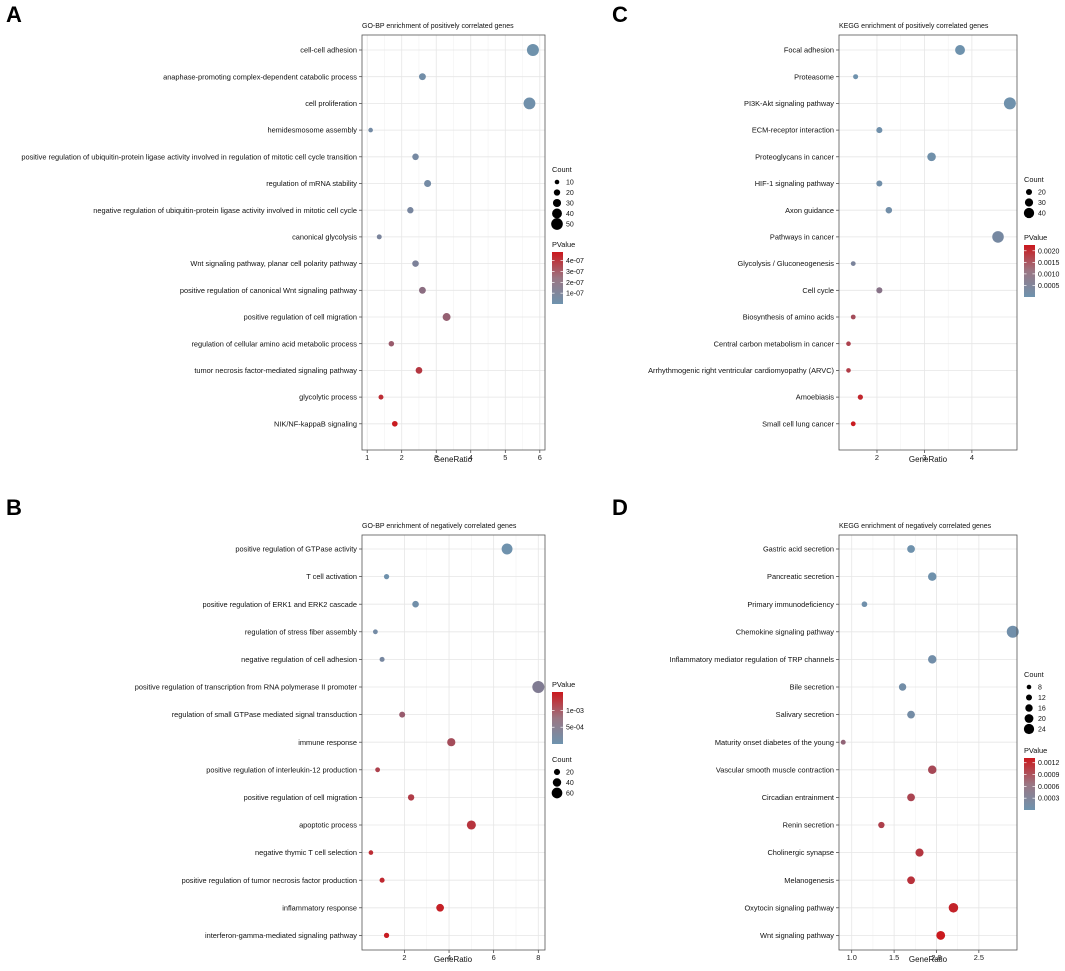 Image resolution: width=1065 pixels, height=971 pixels. What do you see at coordinates (798, 797) in the screenshot?
I see `y-tick-label: Circadian entrainment` at bounding box center [798, 797].